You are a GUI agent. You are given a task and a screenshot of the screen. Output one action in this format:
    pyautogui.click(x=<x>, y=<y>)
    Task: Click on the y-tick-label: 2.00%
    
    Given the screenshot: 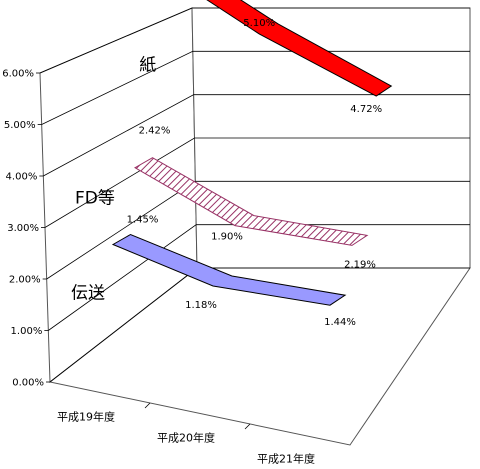 What is the action you would take?
    pyautogui.click(x=25, y=280)
    